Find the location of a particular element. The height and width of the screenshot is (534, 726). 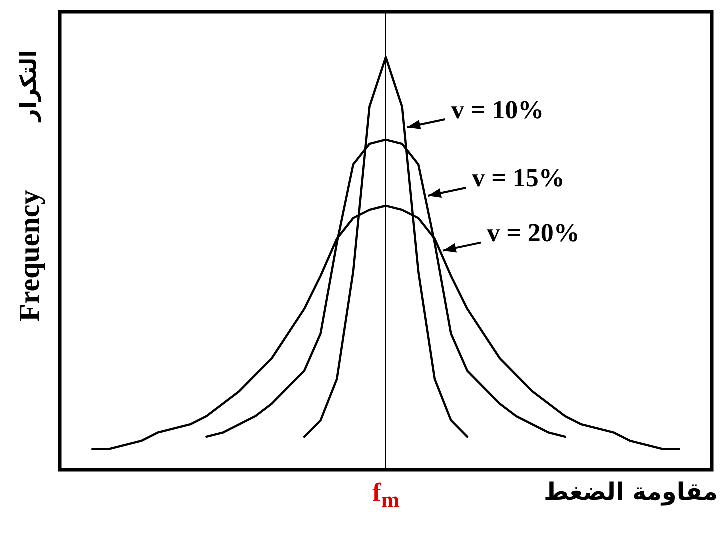

y-axis-title: Frequency is located at coordinates (30, 256).